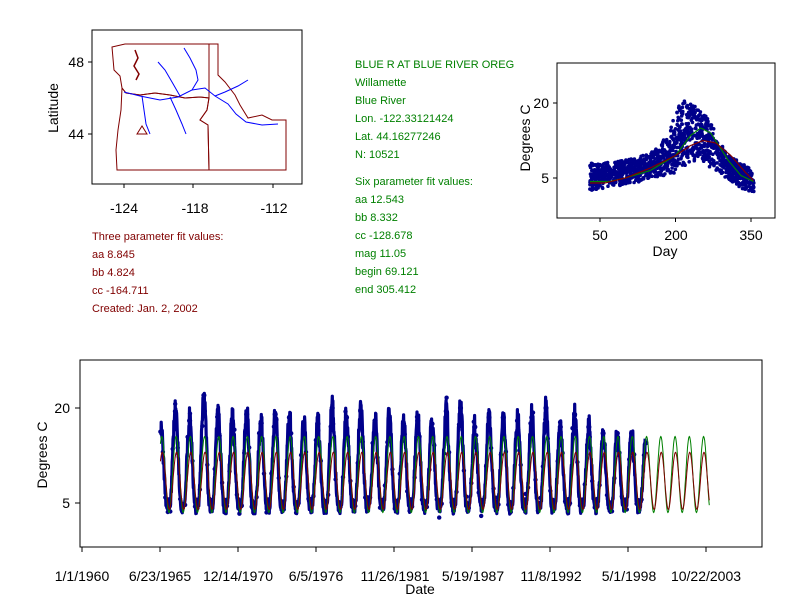  I want to click on map-x-tick-1: -124, so click(124, 208).